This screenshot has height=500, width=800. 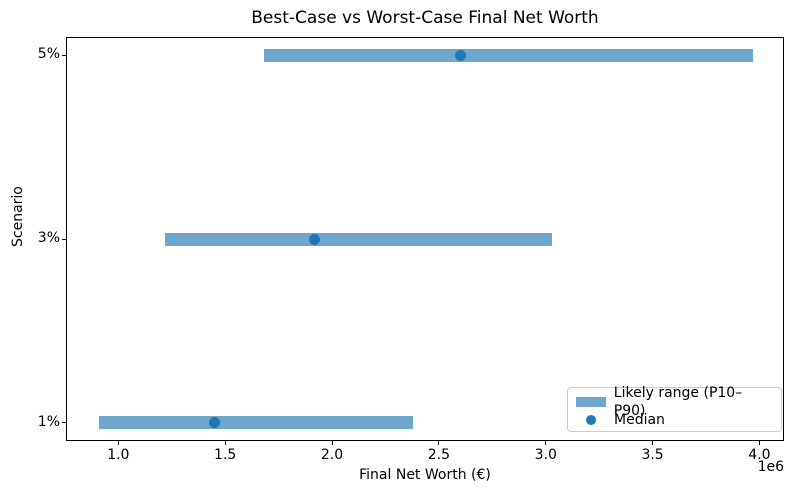 I want to click on x-tick-label: 3.5, so click(x=652, y=455).